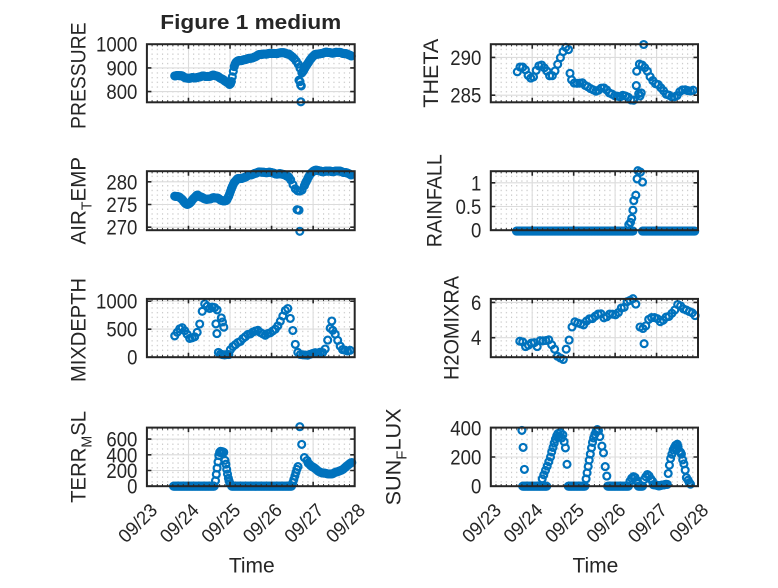 The height and width of the screenshot is (588, 778). I want to click on svg-text: H2OMIXRA, so click(452, 327).